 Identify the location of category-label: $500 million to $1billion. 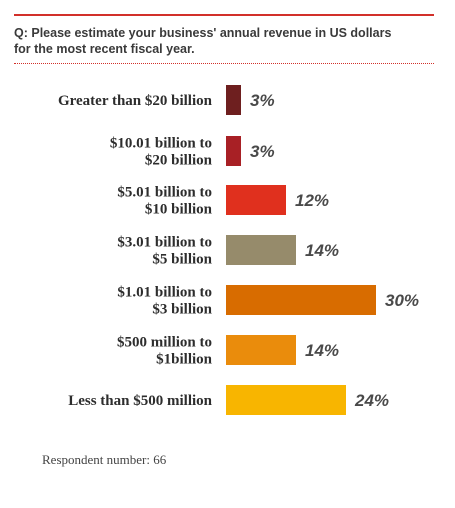
(165, 351).